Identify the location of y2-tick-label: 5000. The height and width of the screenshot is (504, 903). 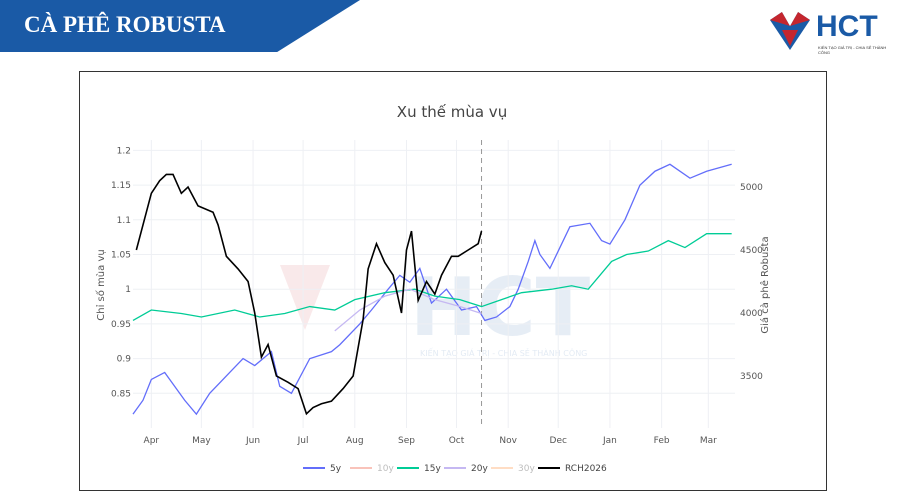
(751, 188).